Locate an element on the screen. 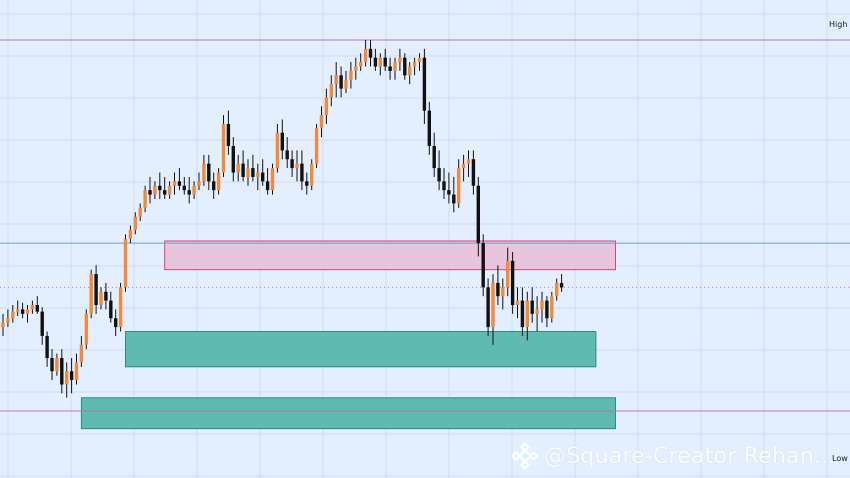  high-level-label: High is located at coordinates (838, 24).